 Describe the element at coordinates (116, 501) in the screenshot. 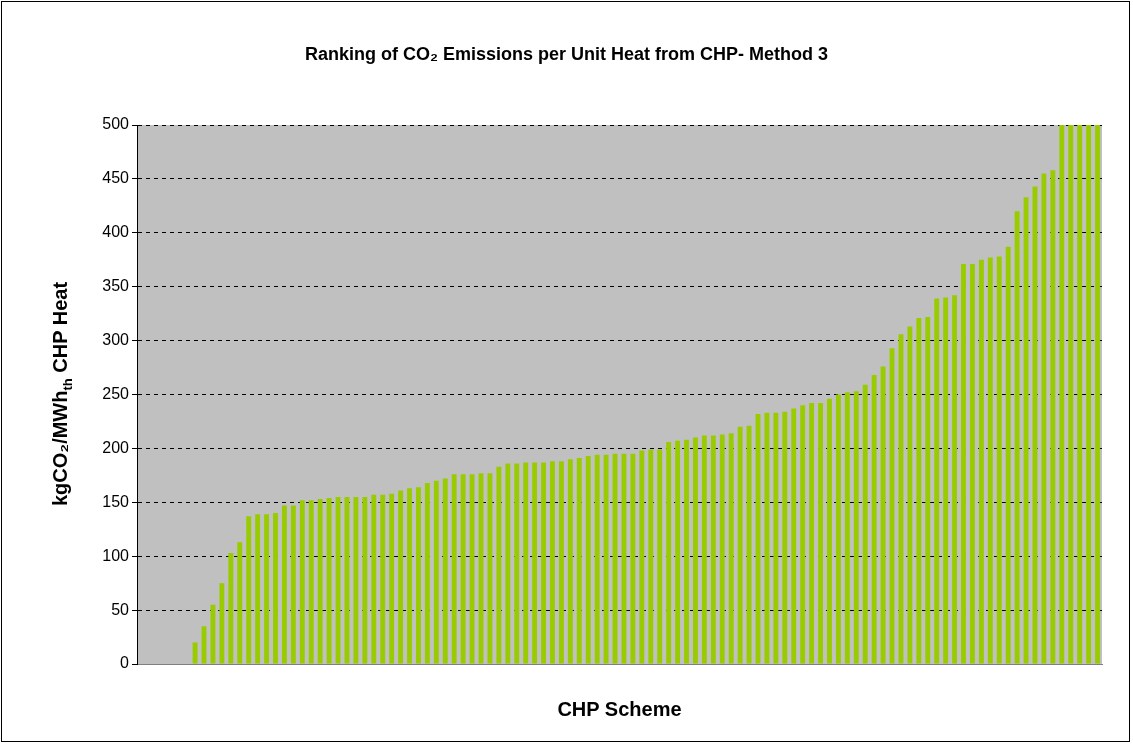

I see `y-tick-label: 150` at that location.